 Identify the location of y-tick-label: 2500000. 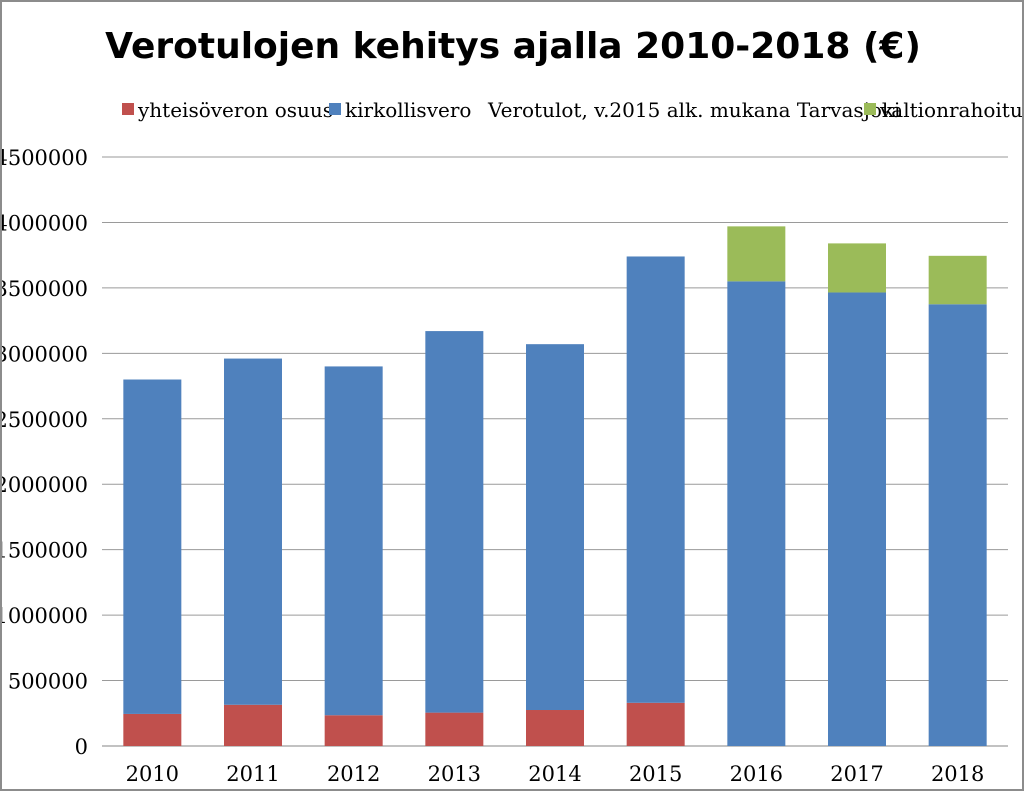
(45, 420).